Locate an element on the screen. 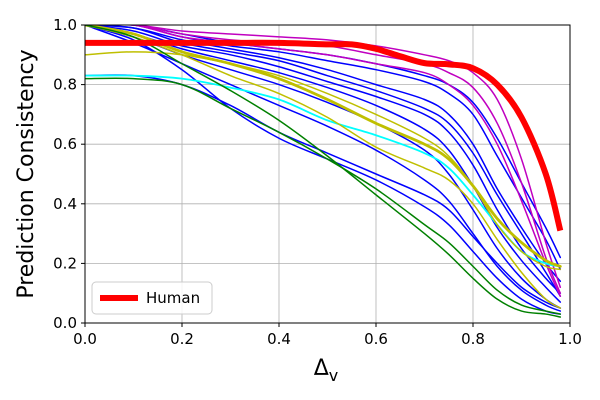  y-axis-title: Prediction Consistency is located at coordinates (26, 173).